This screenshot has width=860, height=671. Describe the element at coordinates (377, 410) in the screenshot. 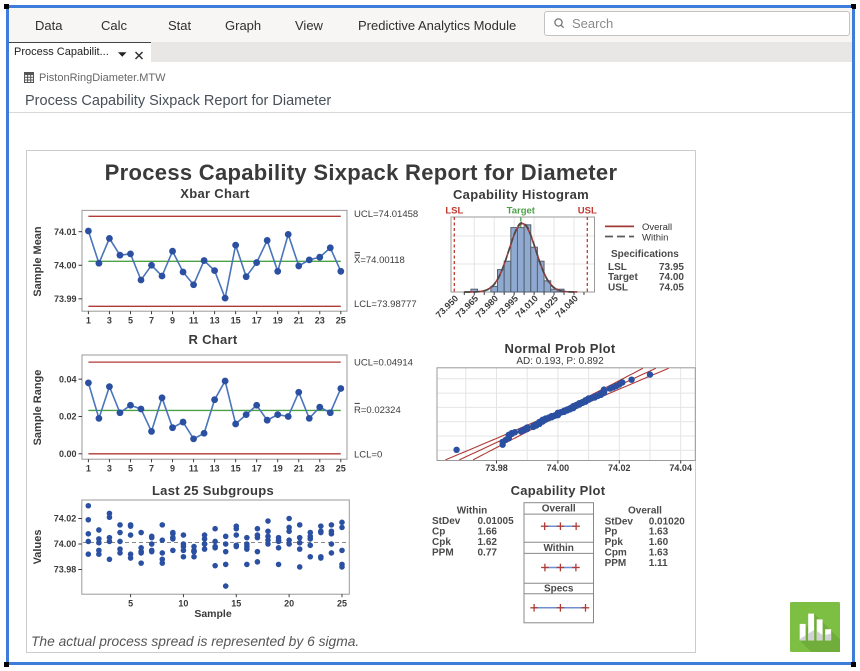

I see `svg-text: R=0.02324` at that location.